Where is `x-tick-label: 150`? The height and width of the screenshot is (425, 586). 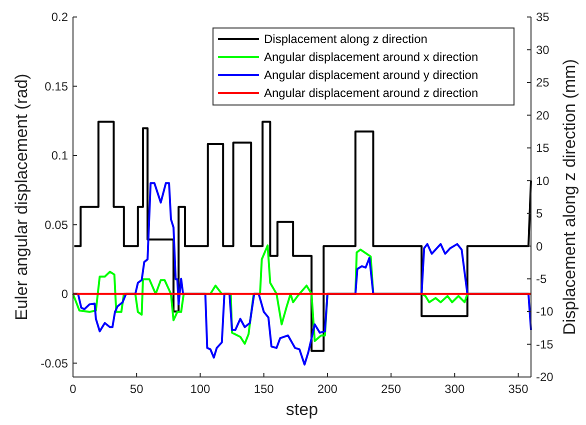 x-tick-label: 150 is located at coordinates (264, 389).